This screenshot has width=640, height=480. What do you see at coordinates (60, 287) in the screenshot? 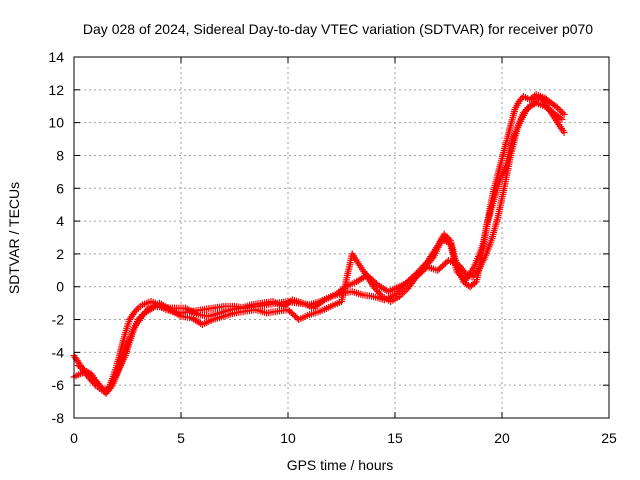
I see `y-tick-label: 0` at bounding box center [60, 287].